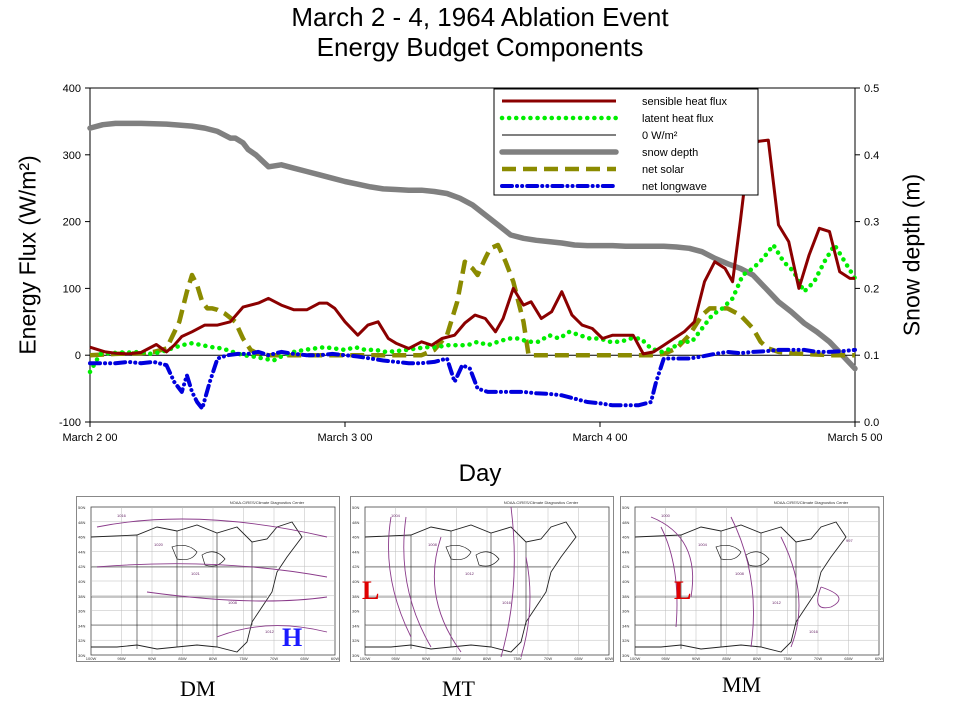 The width and height of the screenshot is (960, 720). I want to click on y-axis-title-right-text: Snow depth (m), so click(911, 255).